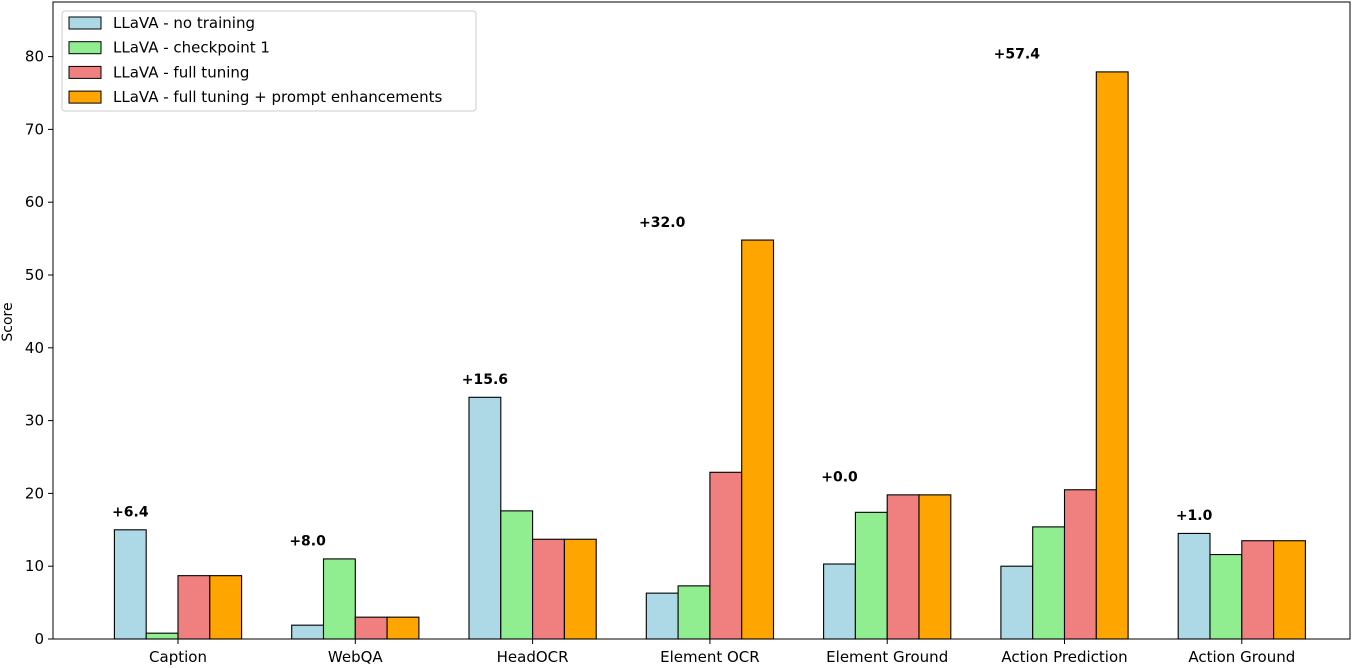  Describe the element at coordinates (839, 478) in the screenshot. I see `improvement-annotation: +0.0` at that location.